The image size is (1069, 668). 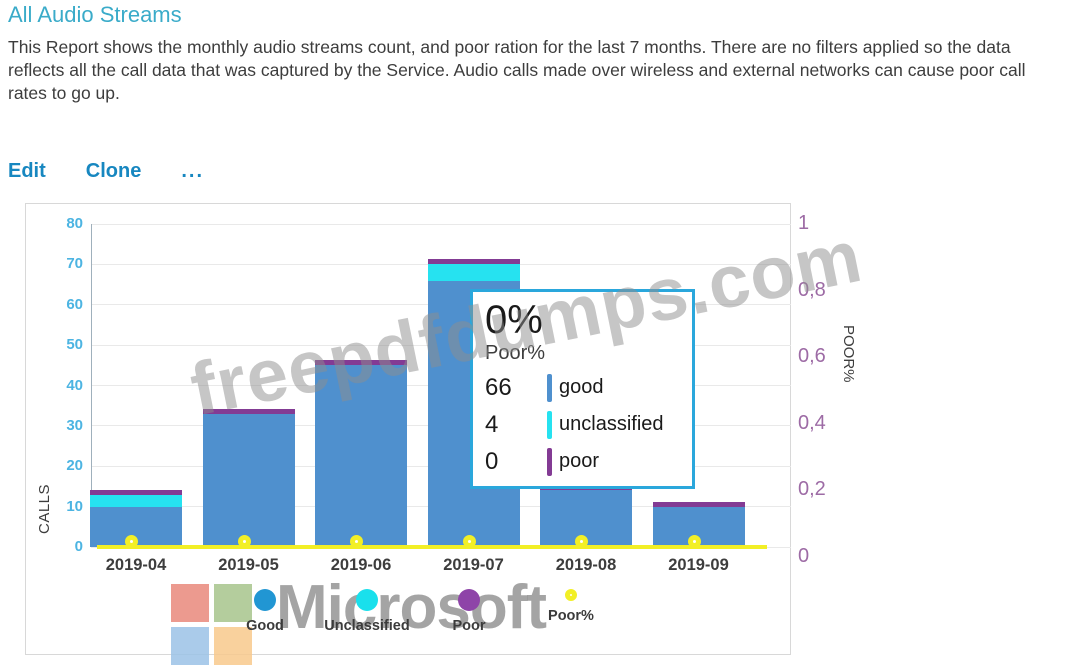 I want to click on logo-square-green, so click(x=233, y=603).